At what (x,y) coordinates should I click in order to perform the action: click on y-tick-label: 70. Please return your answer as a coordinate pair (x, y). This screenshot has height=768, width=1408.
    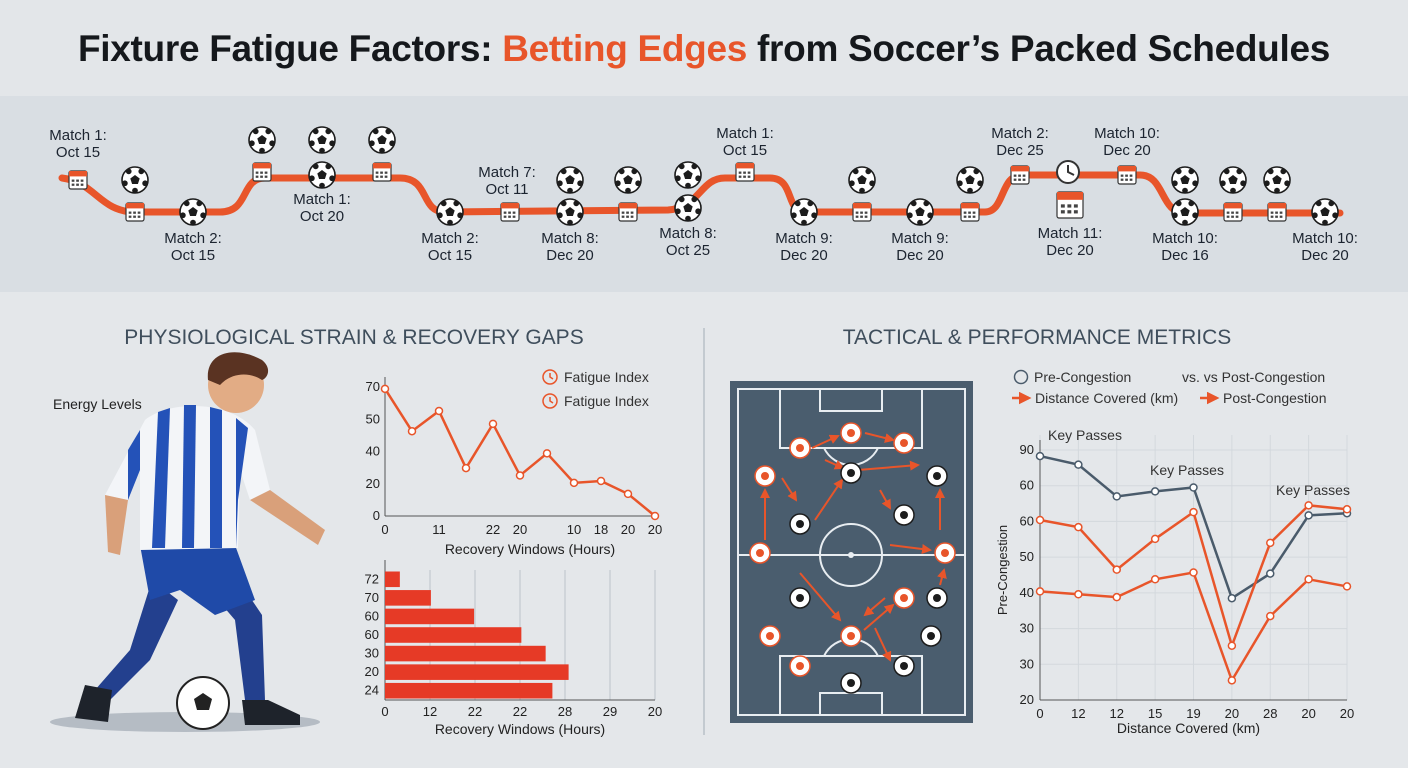
    Looking at the image, I should click on (372, 597).